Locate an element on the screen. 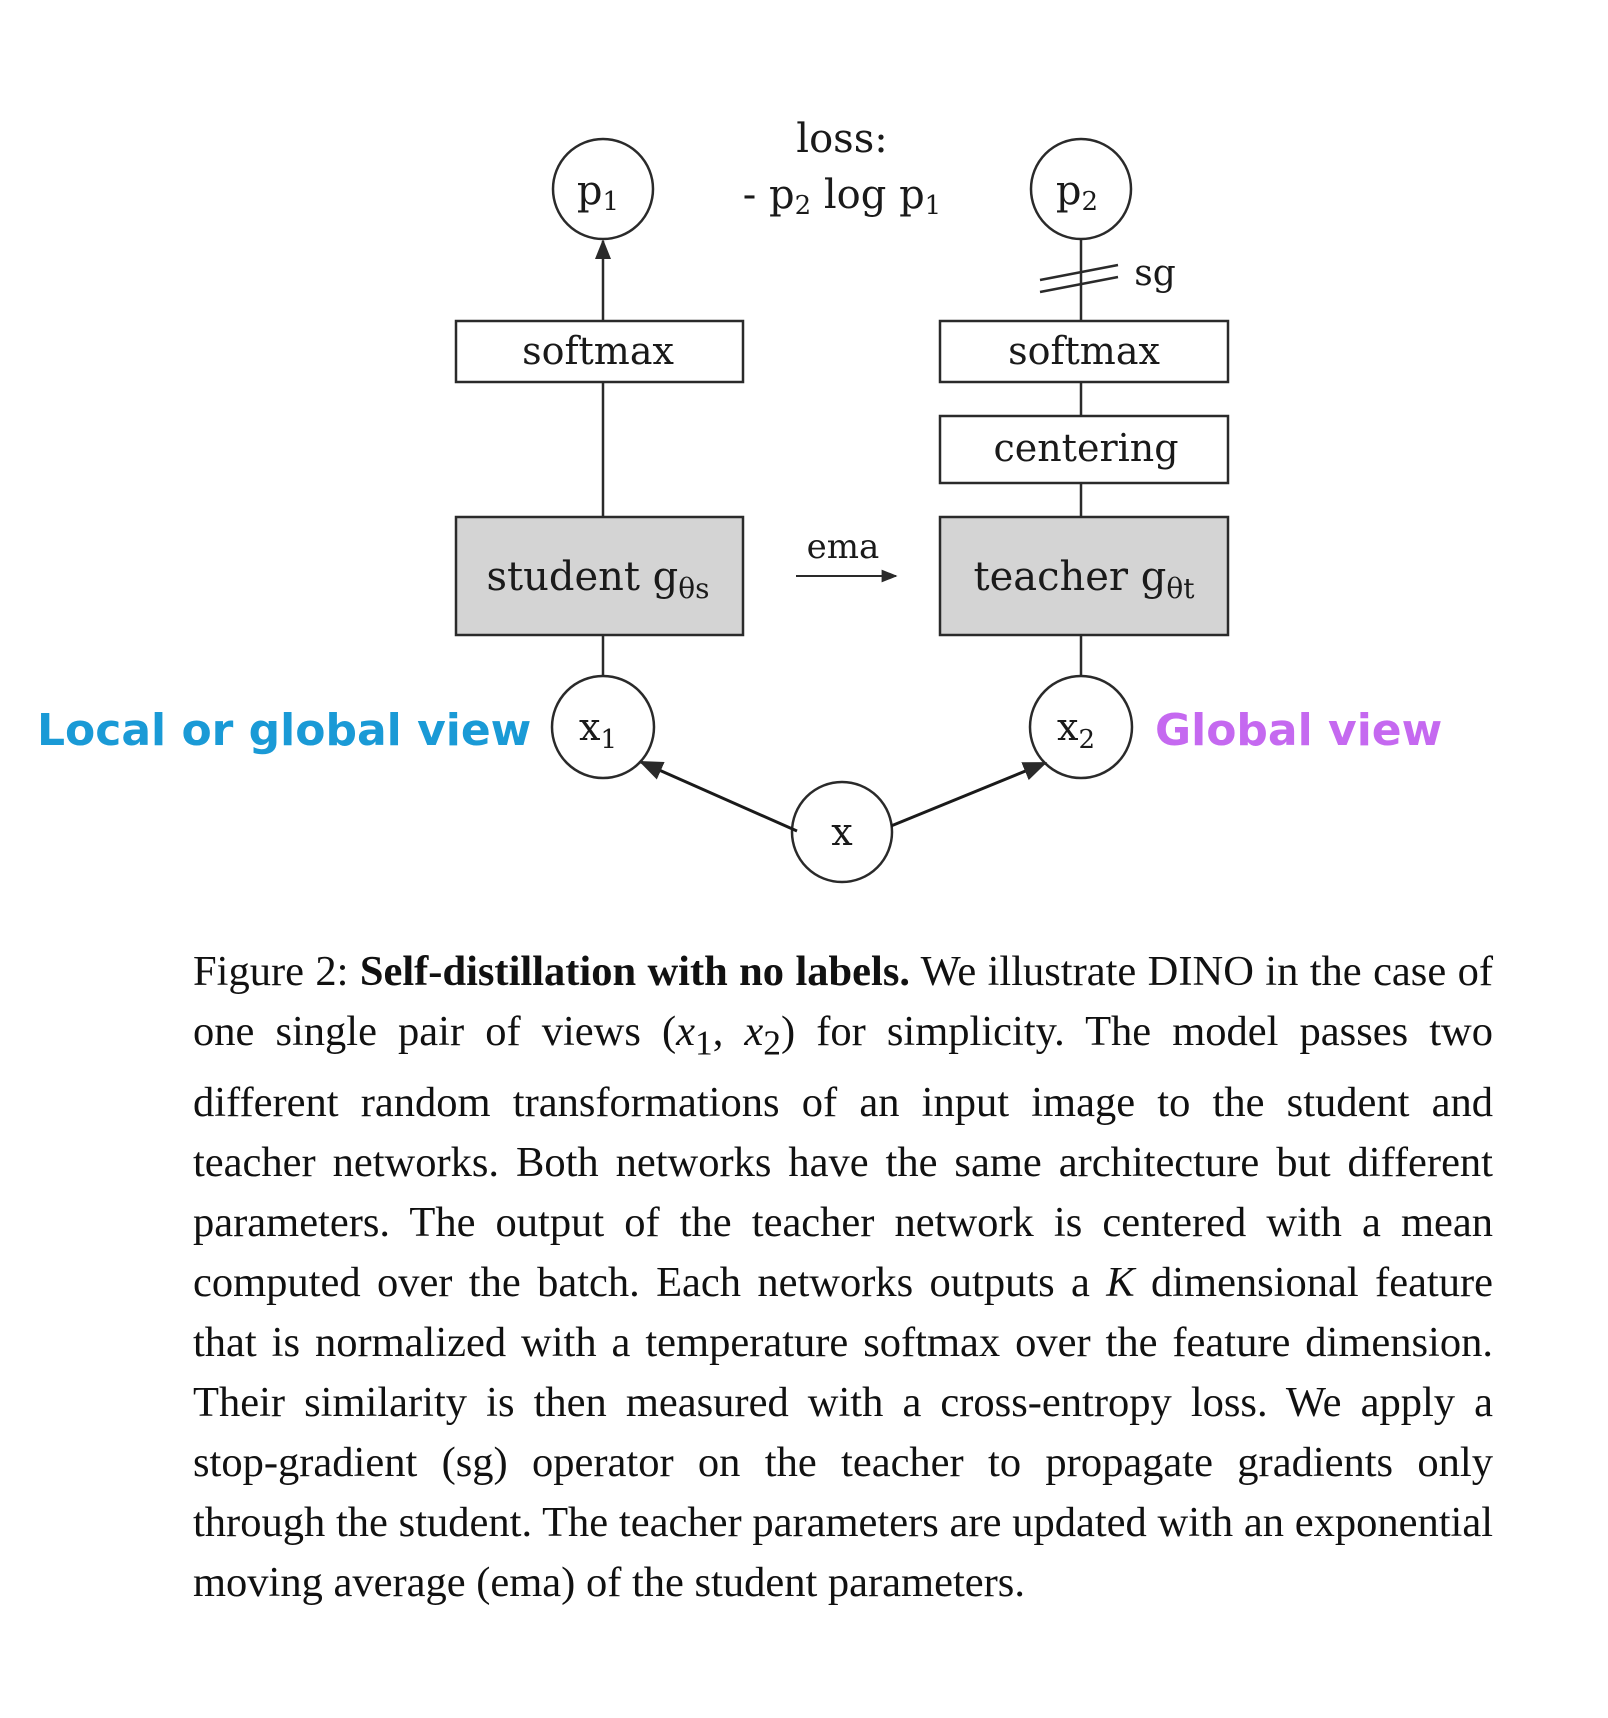  teacher-network-box is located at coordinates (1084, 576).